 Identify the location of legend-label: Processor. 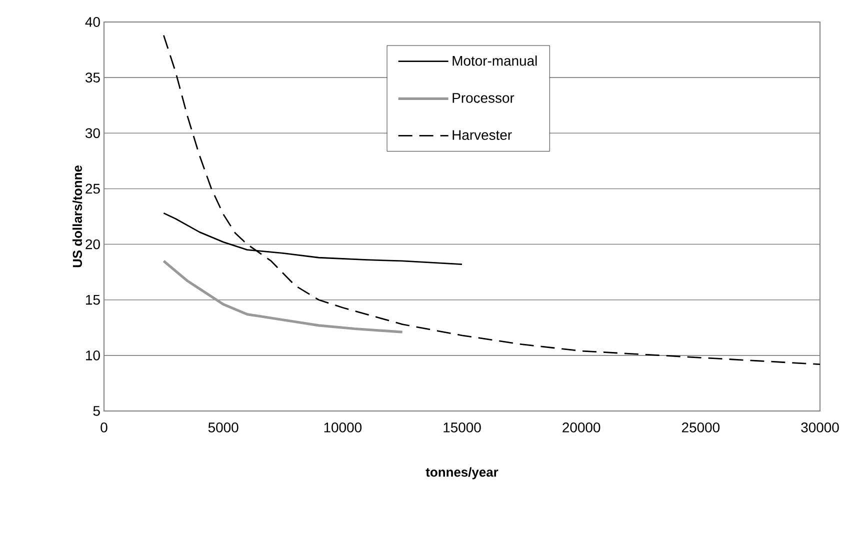
(483, 98).